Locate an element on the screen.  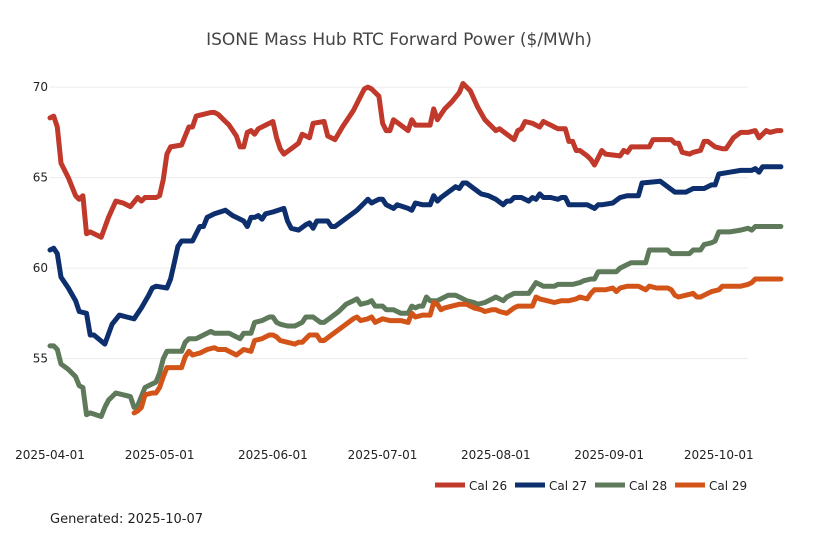
x-tick-label: 2025-09-01 is located at coordinates (609, 455).